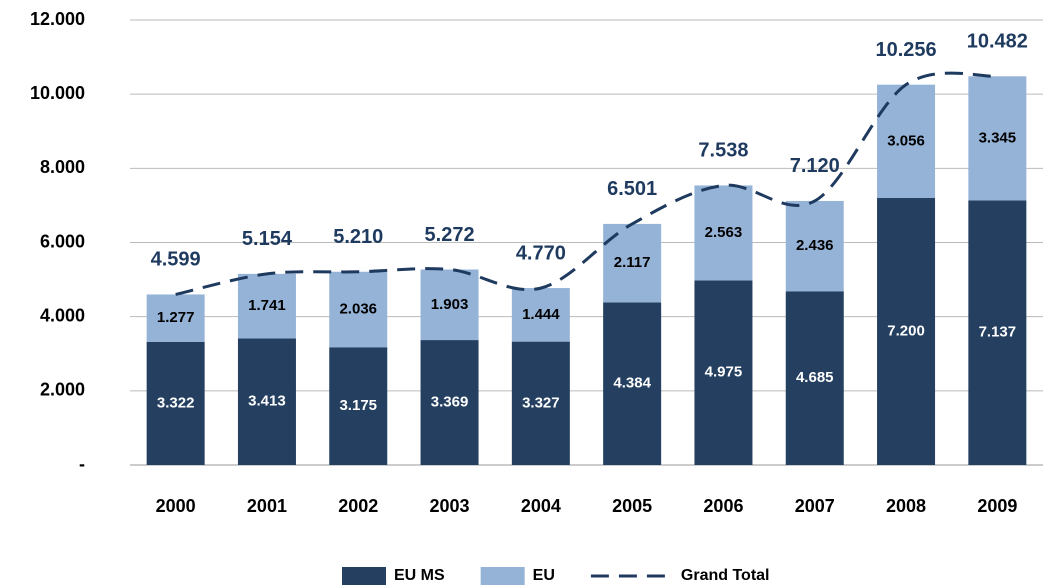  I want to click on x-tick-label: 2007, so click(815, 506).